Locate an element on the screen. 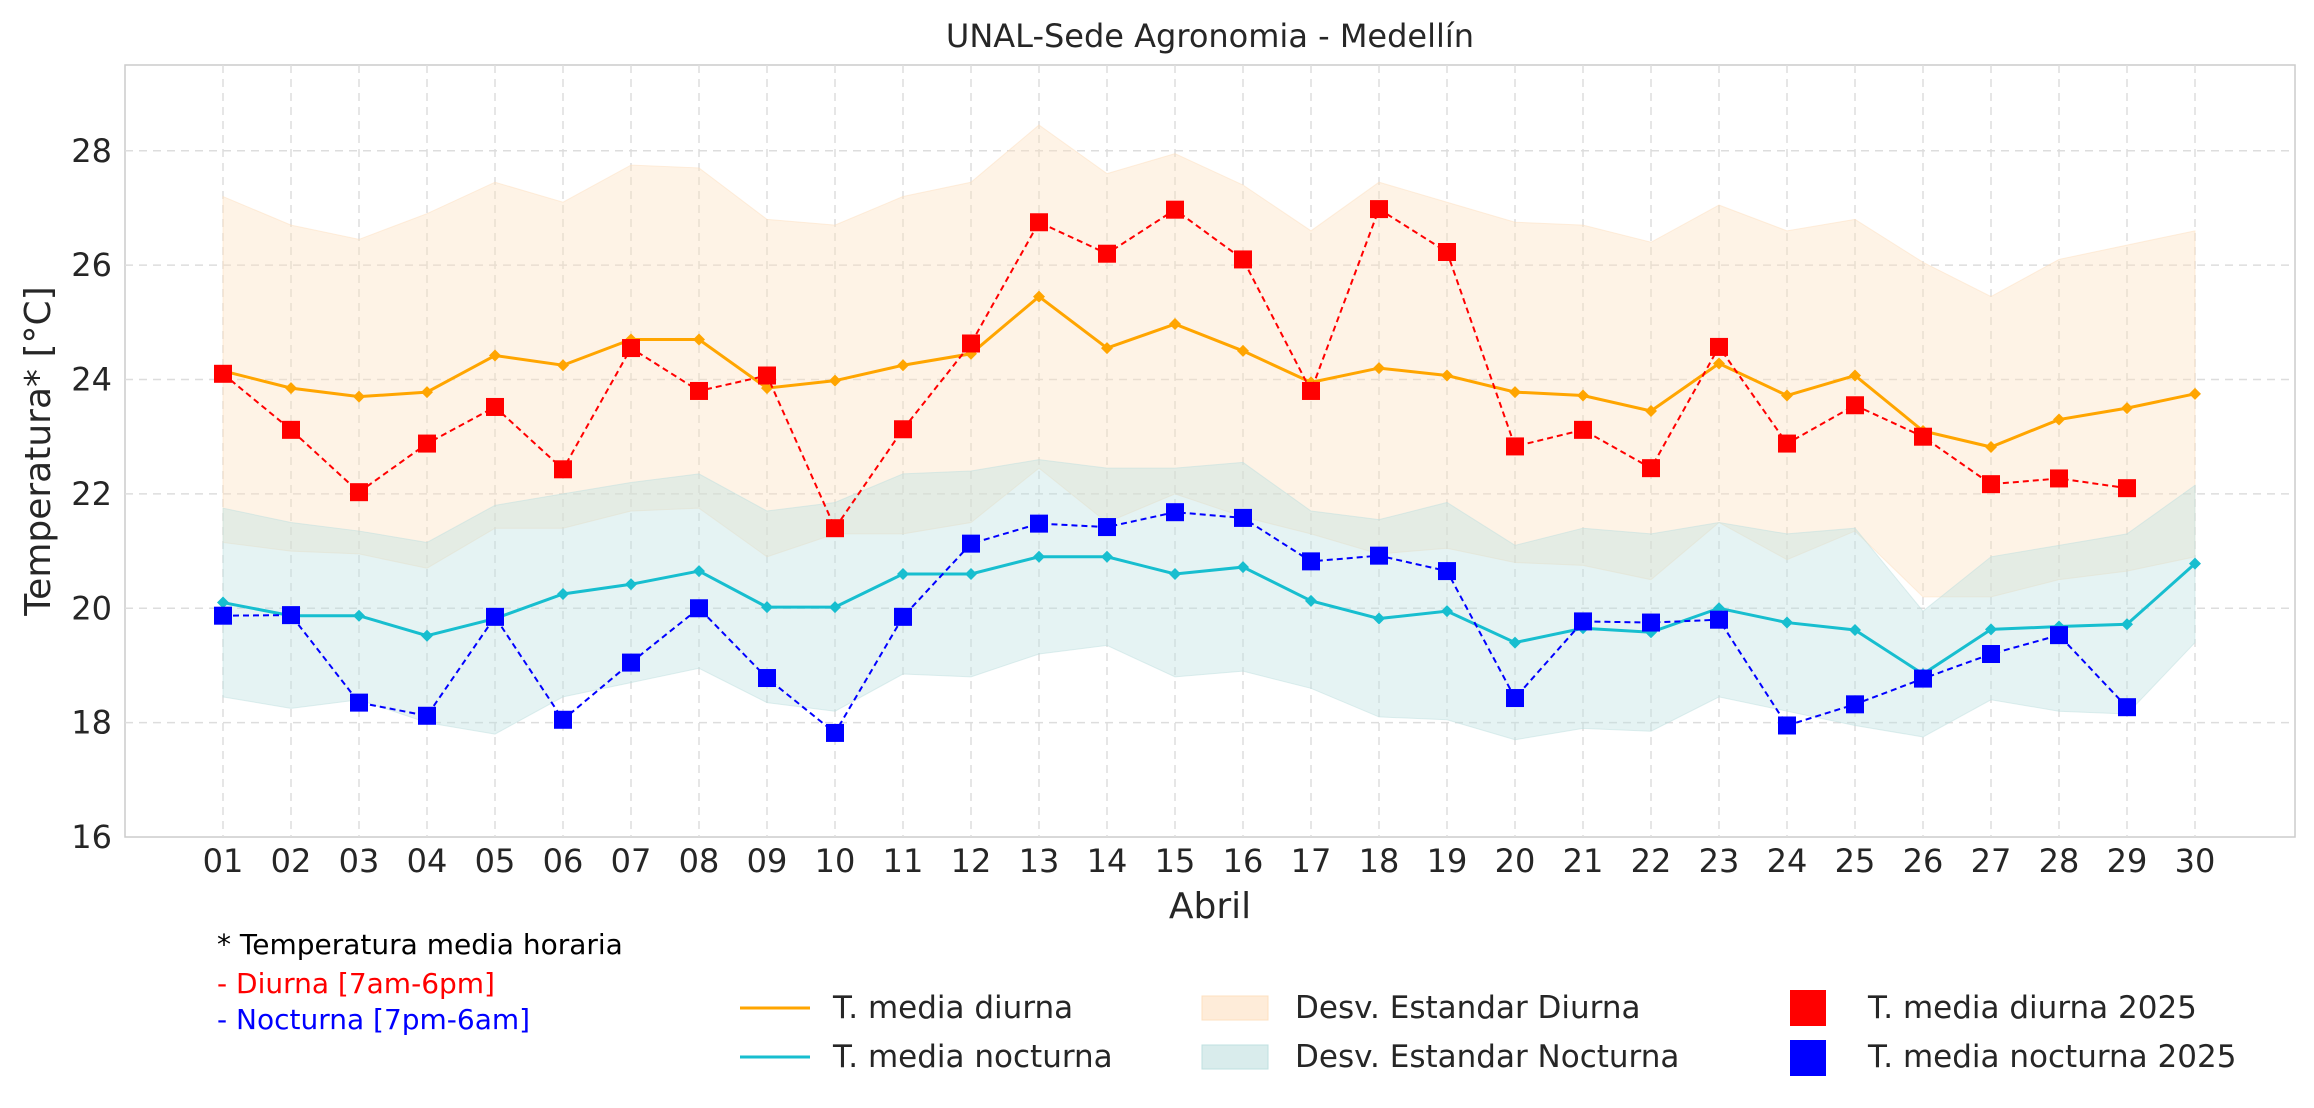 Image resolution: width=2314 pixels, height=1108 pixels. x-tick-label: 26 is located at coordinates (1923, 861).